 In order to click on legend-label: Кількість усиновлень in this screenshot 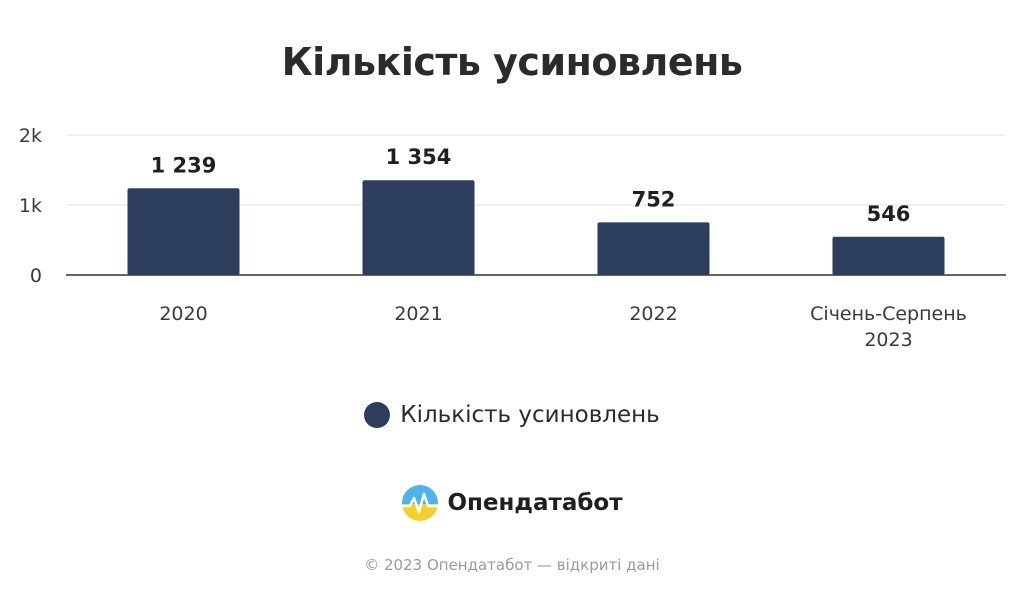, I will do `click(530, 415)`.